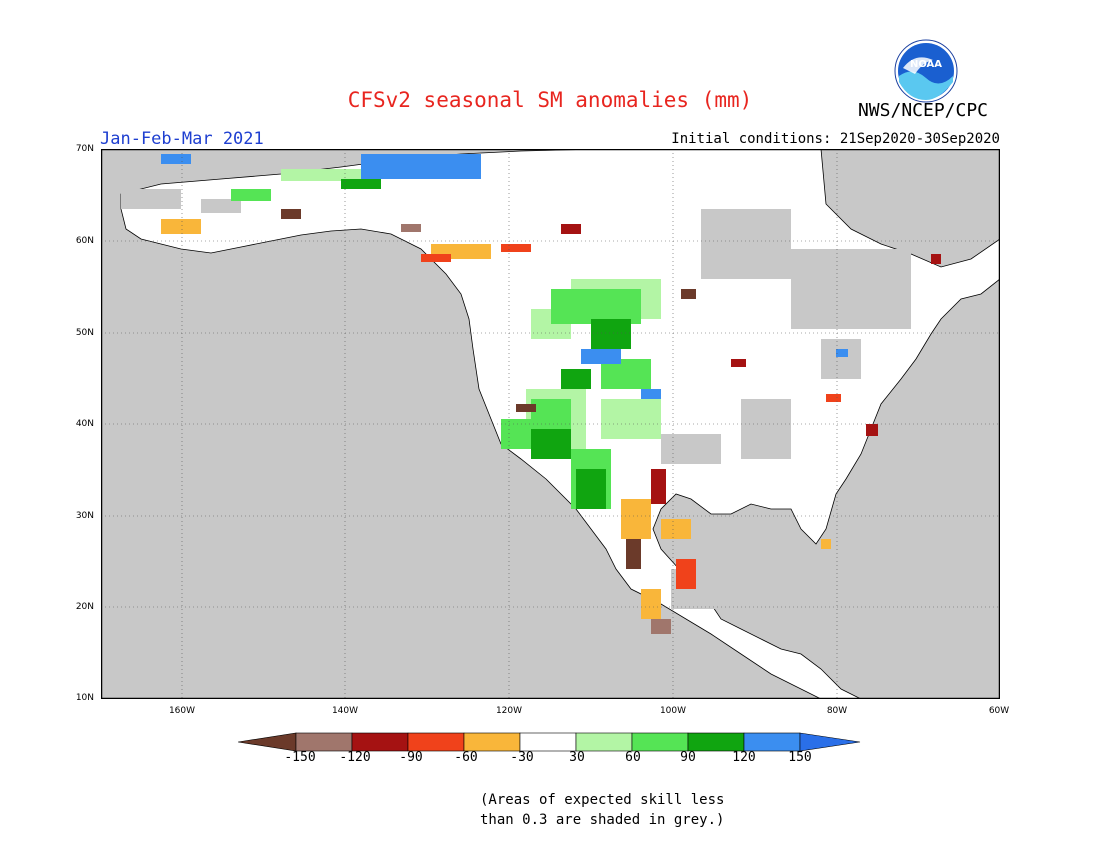 This screenshot has width=1100, height=850. I want to click on legend-tick-label: -150, so click(300, 757).